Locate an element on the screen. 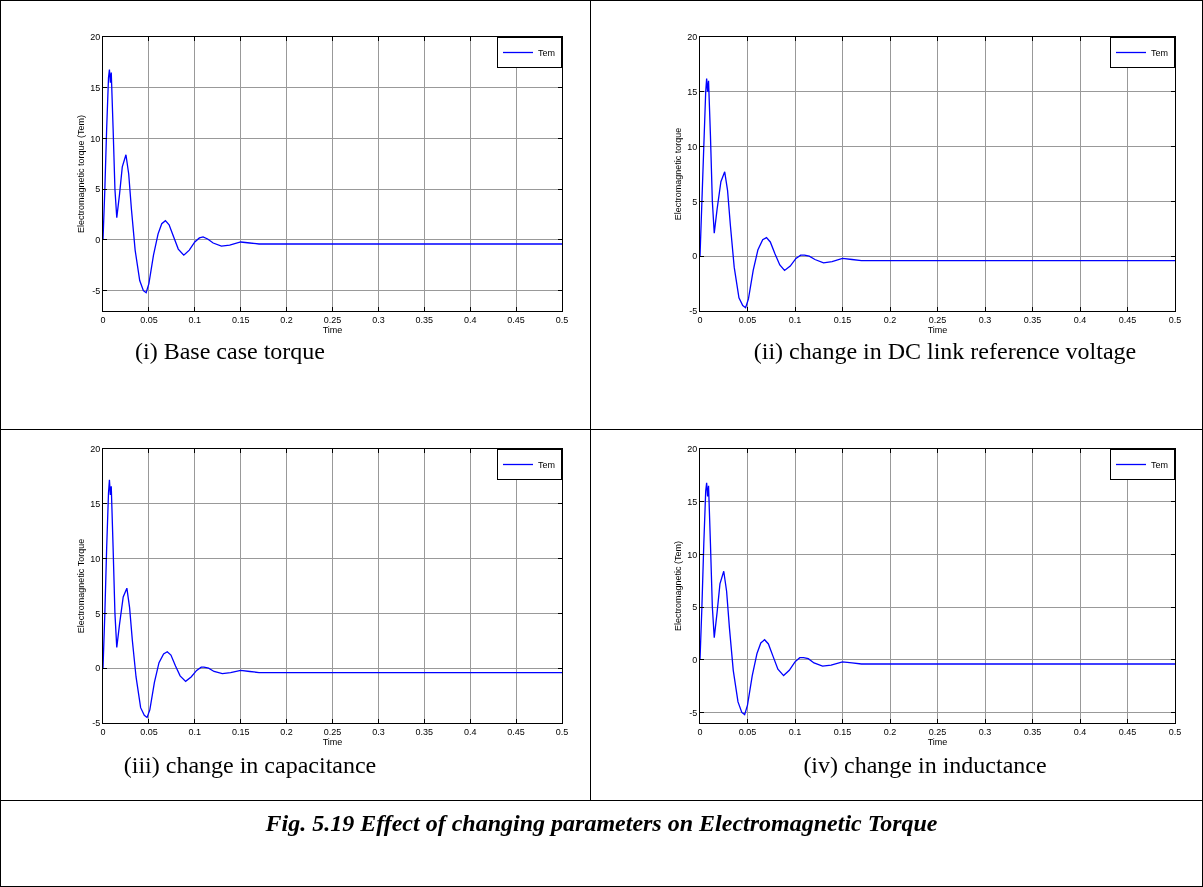 Image resolution: width=1203 pixels, height=887 pixels. y-axis-title: Electromagnetic Torque is located at coordinates (80, 586).